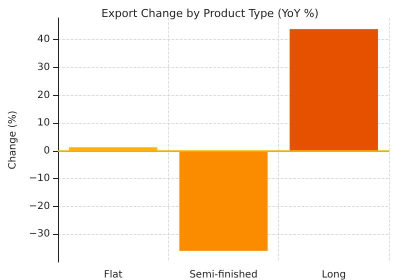  What do you see at coordinates (39, 206) in the screenshot?
I see `y-tick-label: −20` at bounding box center [39, 206].